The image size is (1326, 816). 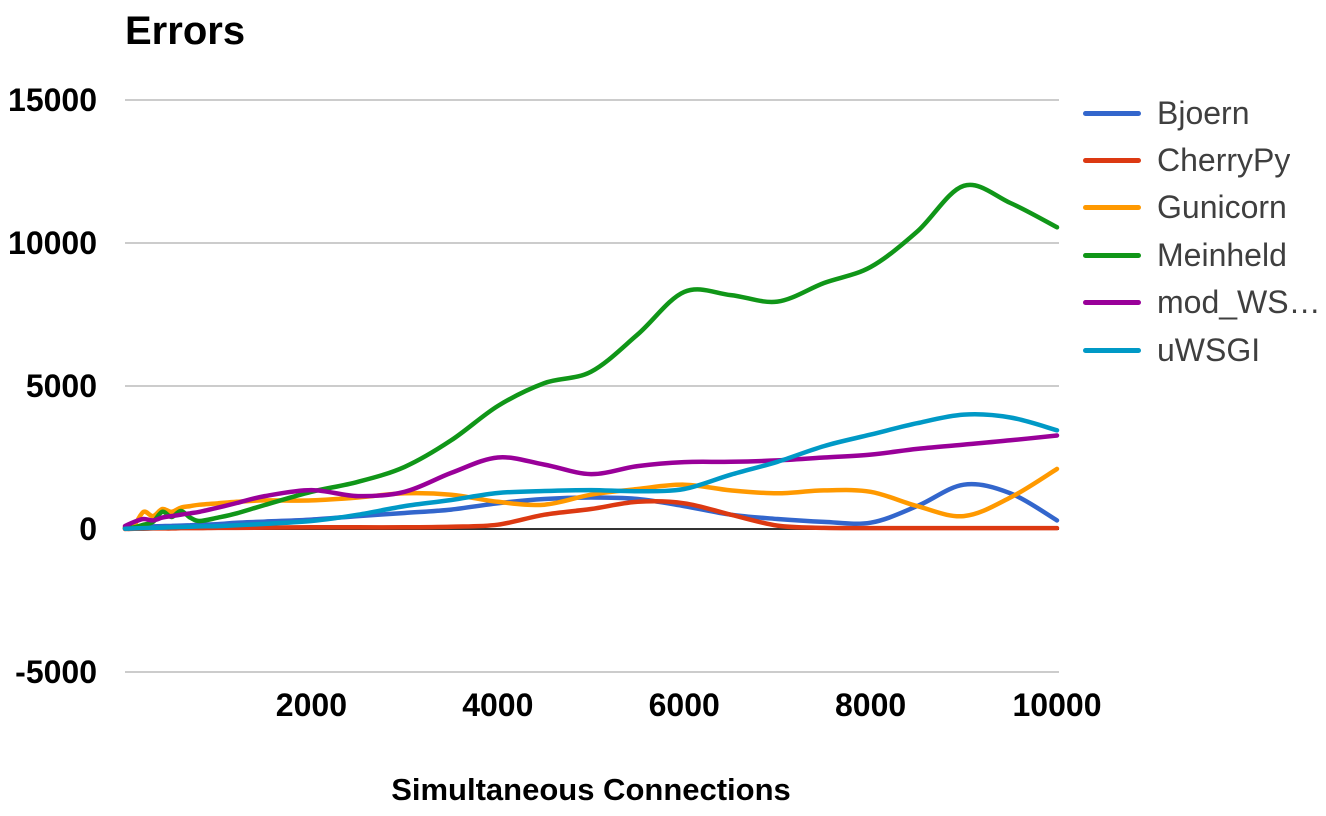 I want to click on legend-label: uWSGI, so click(x=1209, y=349).